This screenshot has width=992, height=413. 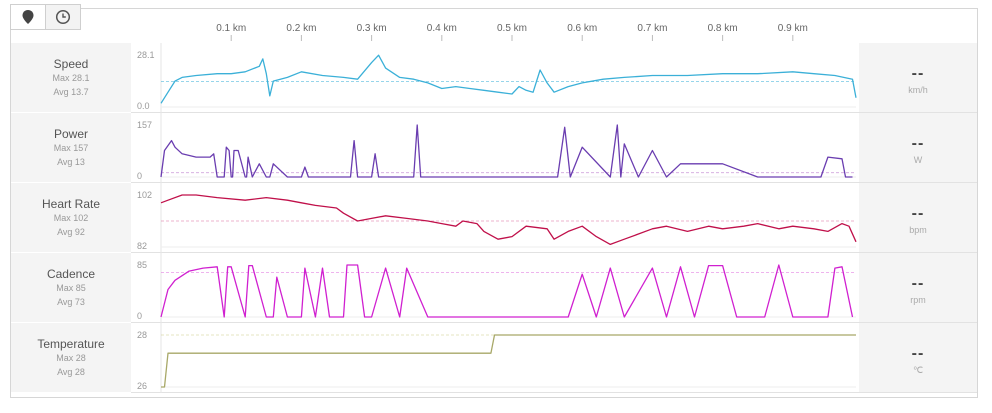 I want to click on metric-max: Max 102, so click(x=71, y=218).